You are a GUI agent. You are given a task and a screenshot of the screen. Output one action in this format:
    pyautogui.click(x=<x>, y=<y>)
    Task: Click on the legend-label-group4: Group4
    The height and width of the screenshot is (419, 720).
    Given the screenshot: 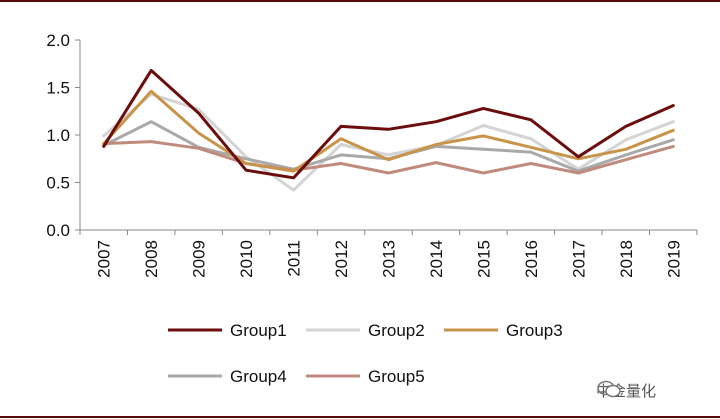 What is the action you would take?
    pyautogui.click(x=258, y=376)
    